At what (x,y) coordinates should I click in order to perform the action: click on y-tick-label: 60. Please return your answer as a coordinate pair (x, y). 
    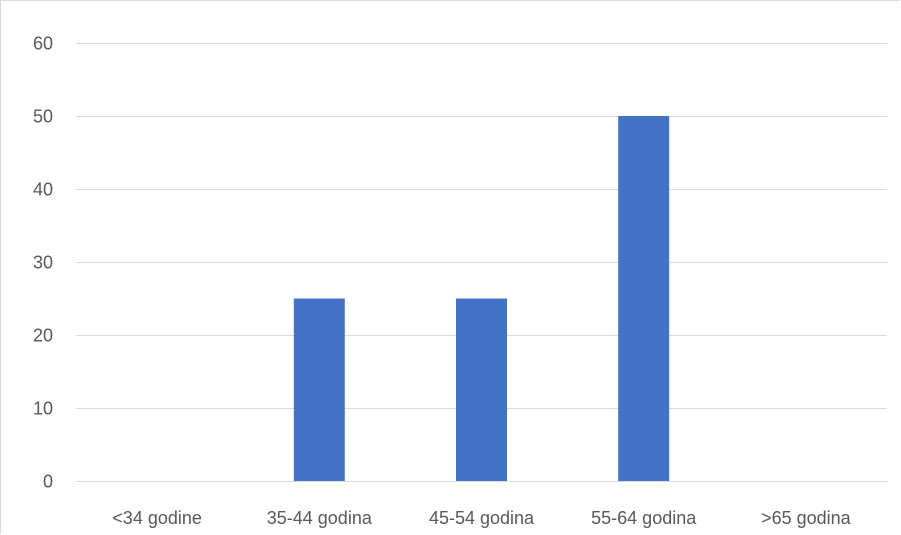
    Looking at the image, I should click on (43, 44).